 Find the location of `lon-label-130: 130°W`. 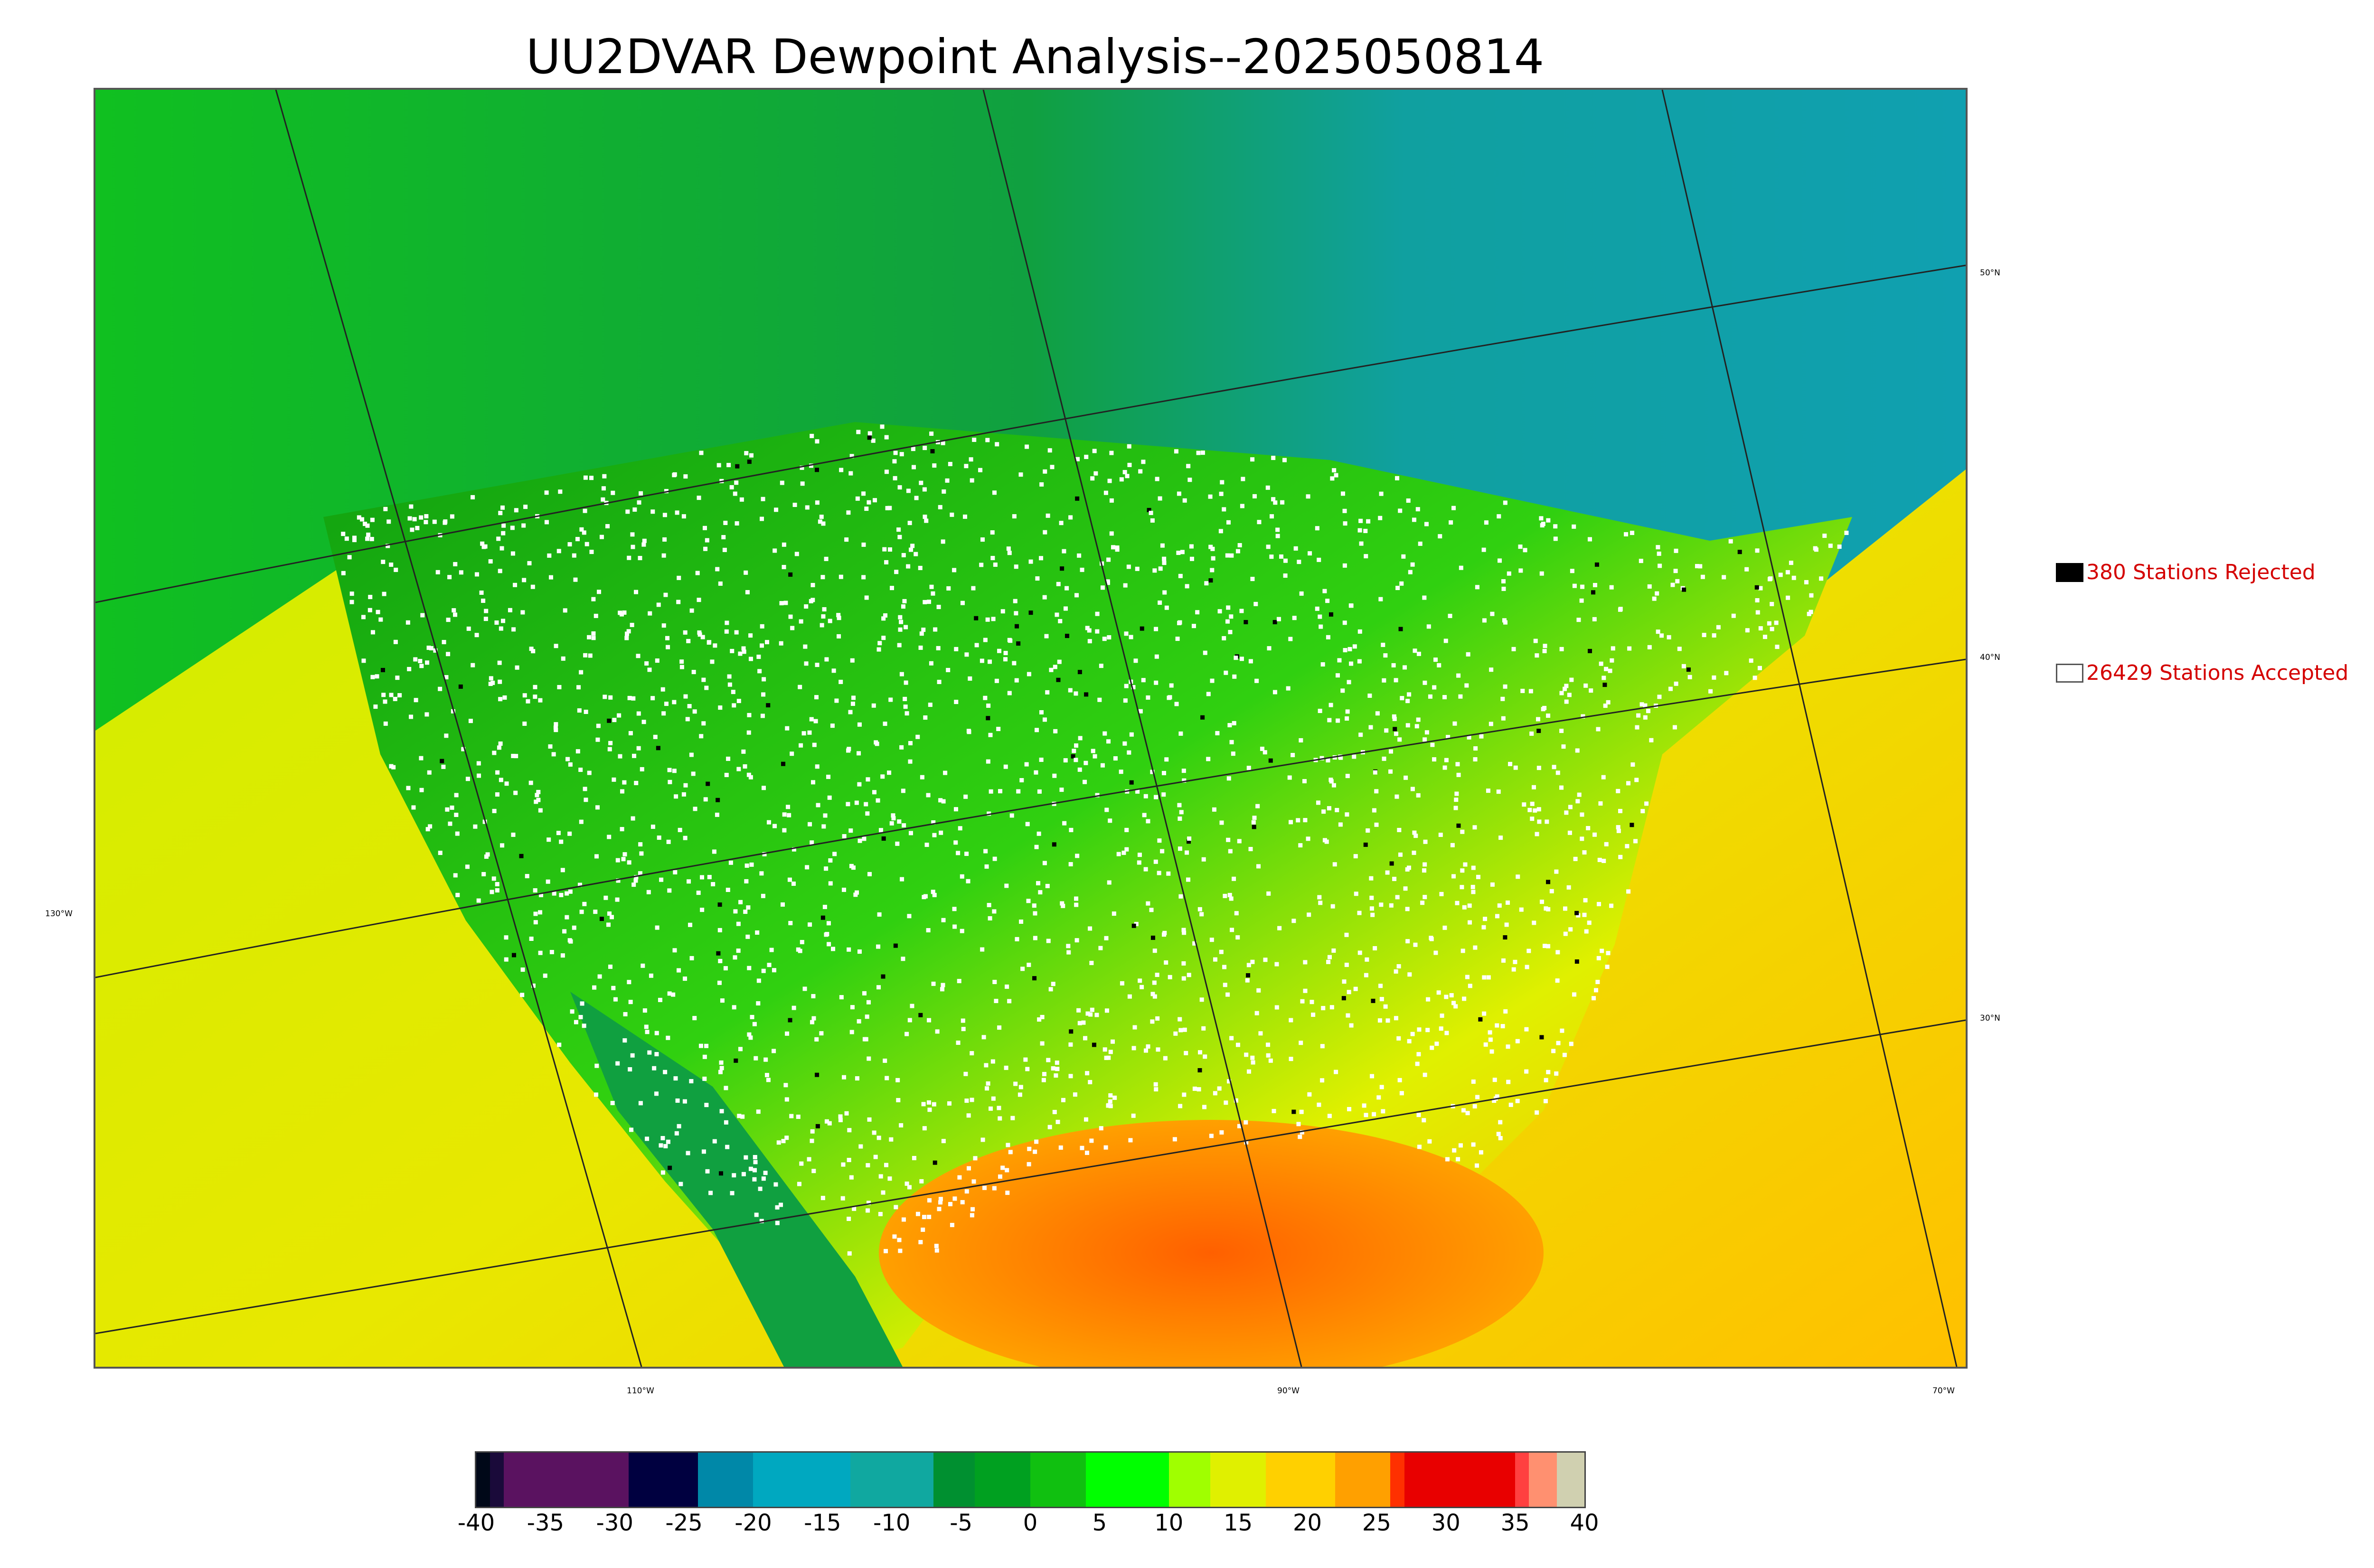

lon-label-130: 130°W is located at coordinates (59, 914).